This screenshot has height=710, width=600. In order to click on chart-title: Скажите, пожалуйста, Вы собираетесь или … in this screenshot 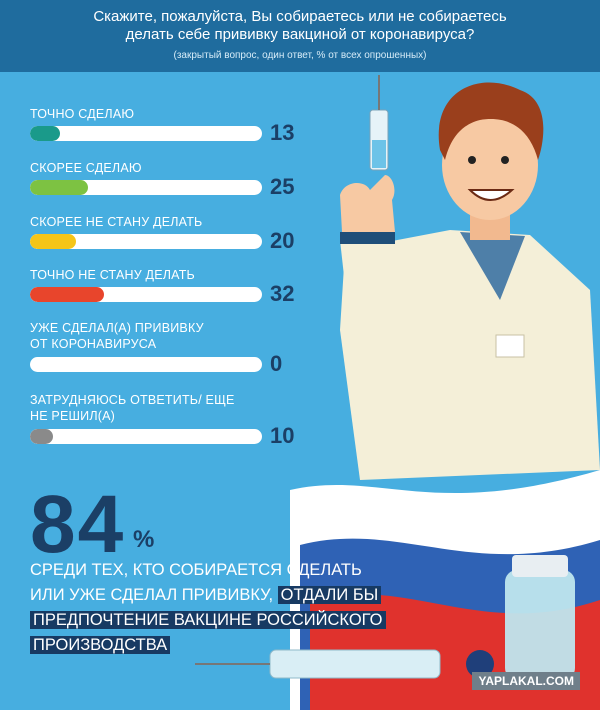, I will do `click(300, 25)`.